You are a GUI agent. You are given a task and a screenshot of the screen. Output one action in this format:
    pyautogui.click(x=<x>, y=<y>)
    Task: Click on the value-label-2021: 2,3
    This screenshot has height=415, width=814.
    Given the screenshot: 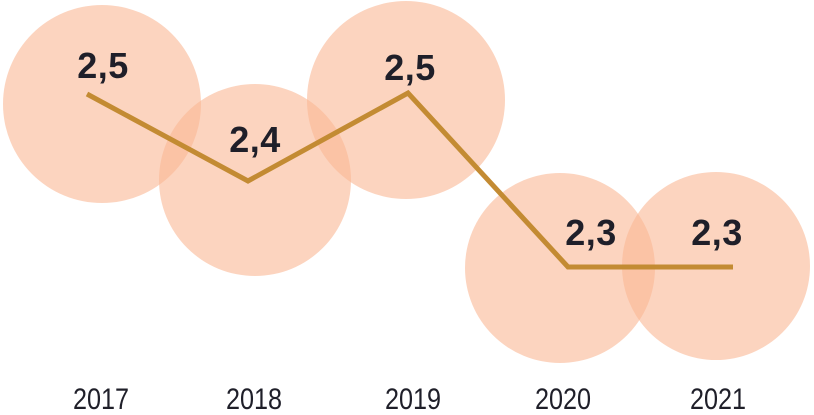 What is the action you would take?
    pyautogui.click(x=717, y=232)
    